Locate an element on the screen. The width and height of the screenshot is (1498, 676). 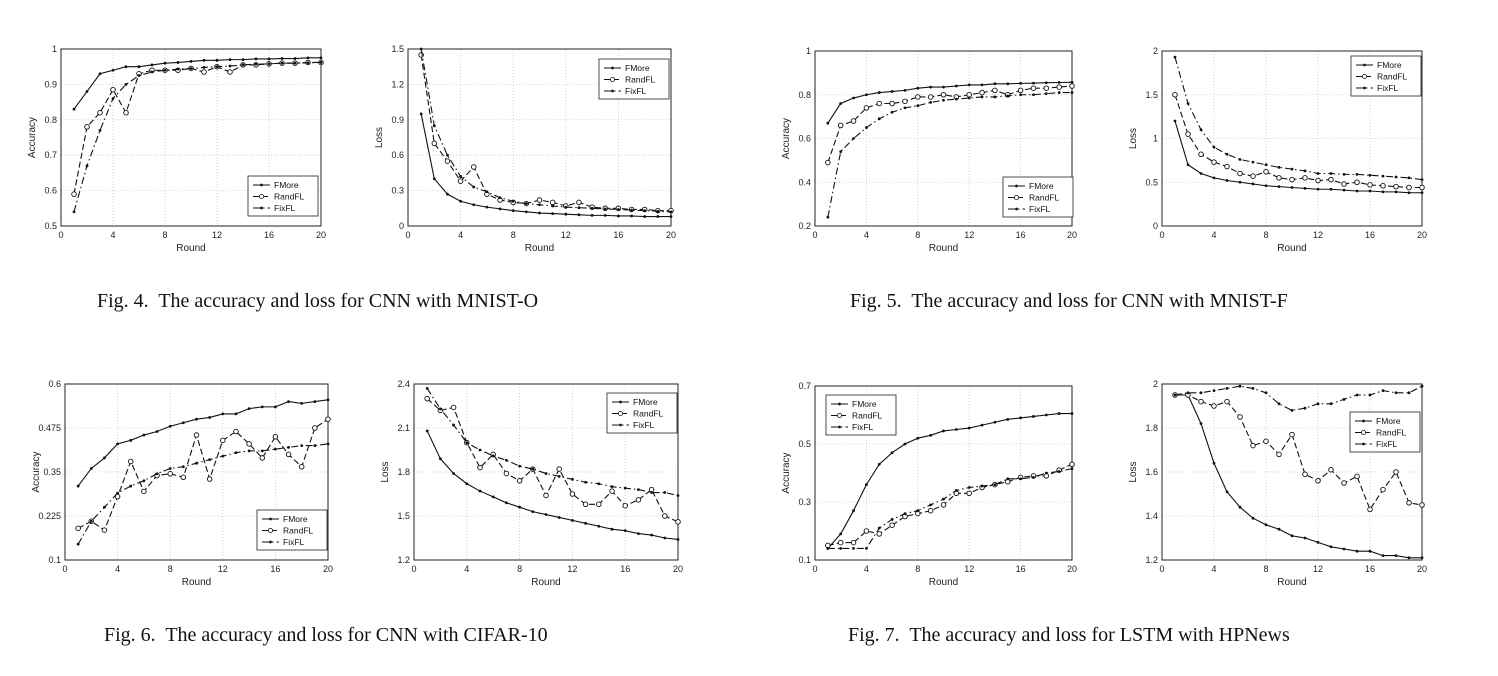
y-tick-label: 1.2 is located at coordinates (397, 84).